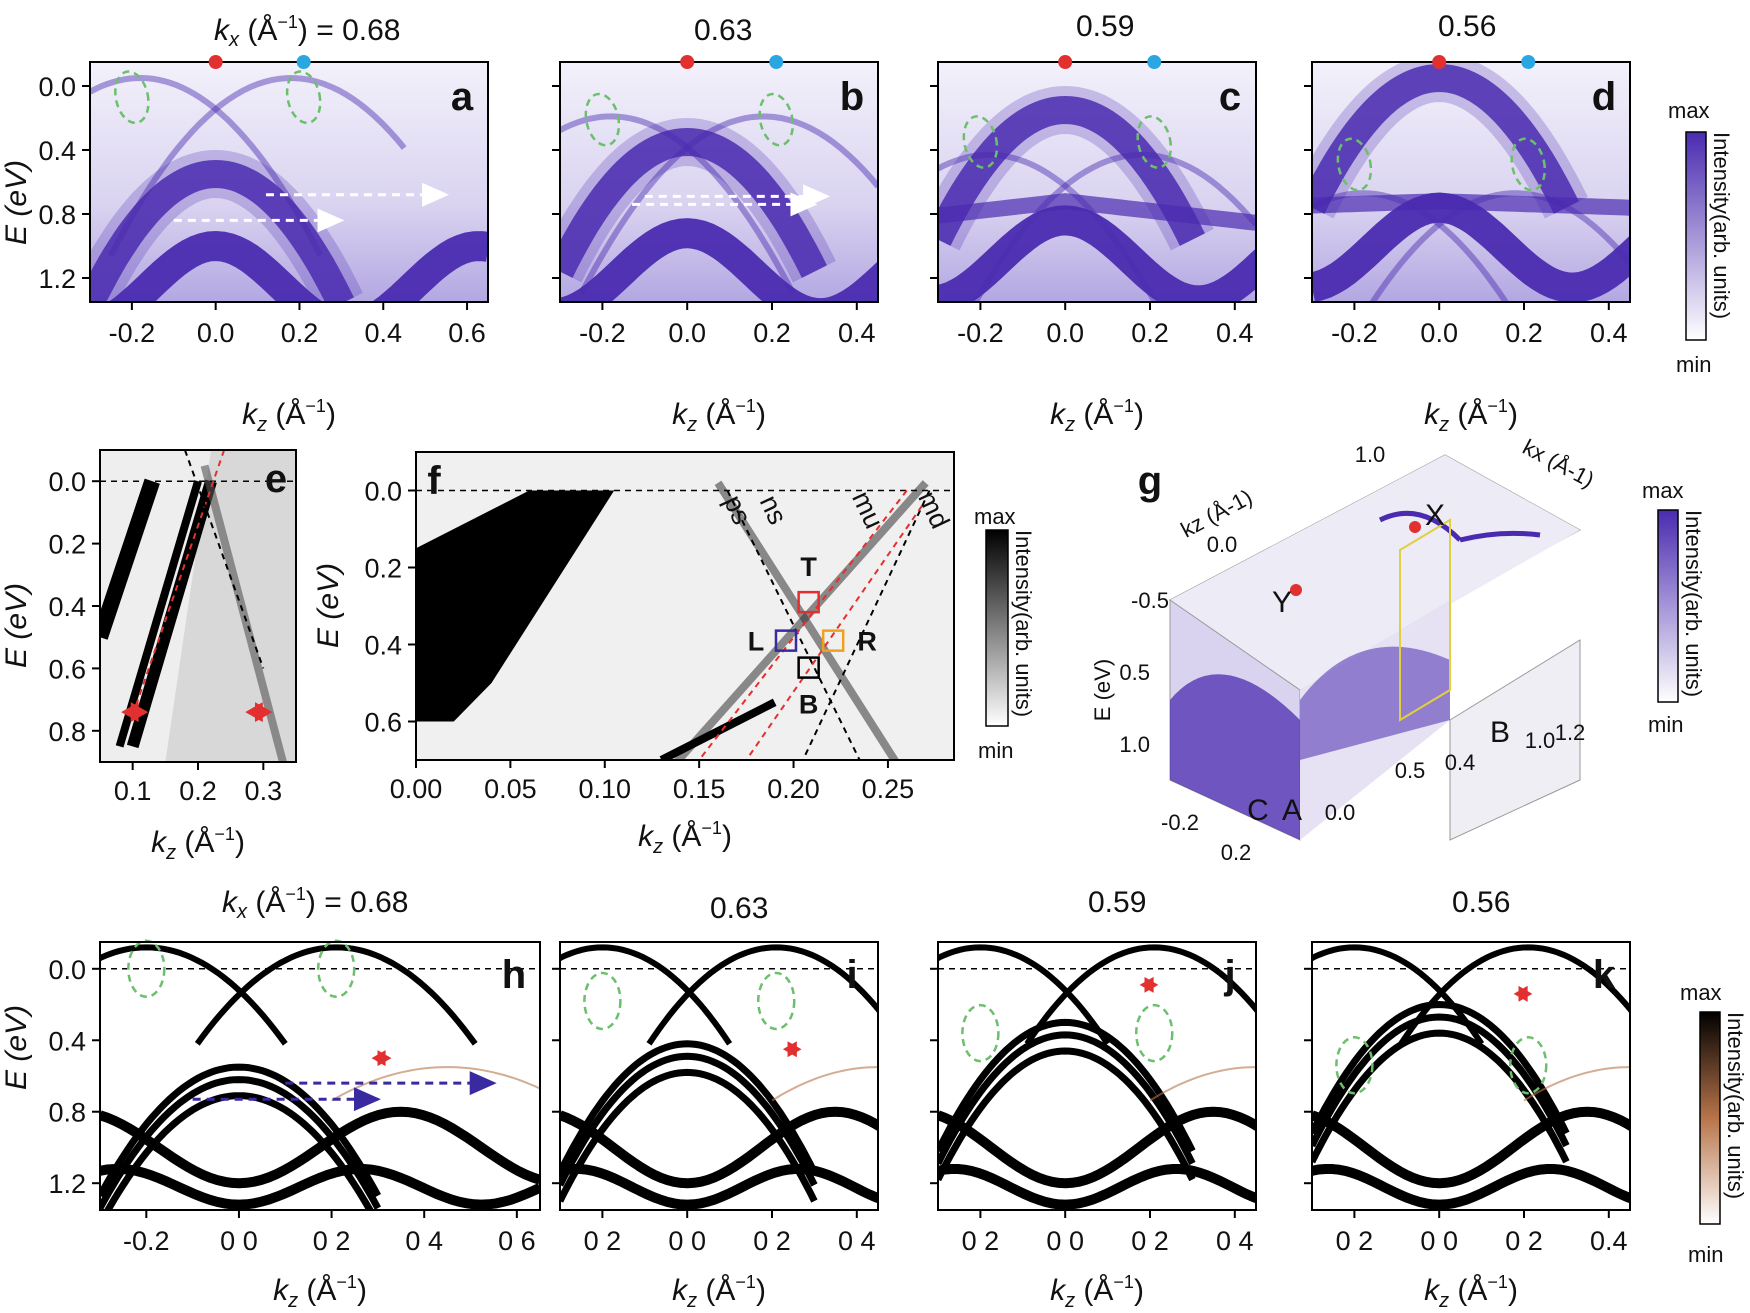  Describe the element at coordinates (1117, 902) in the screenshot. I see `header-kx-j: 0.59` at that location.